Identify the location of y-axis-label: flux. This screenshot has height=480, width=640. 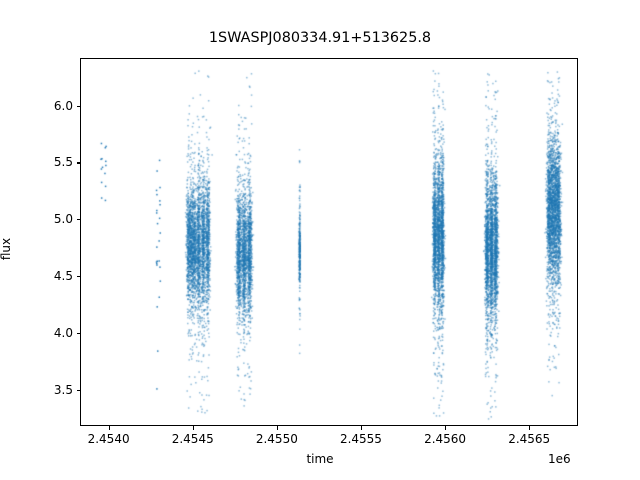
(7, 249).